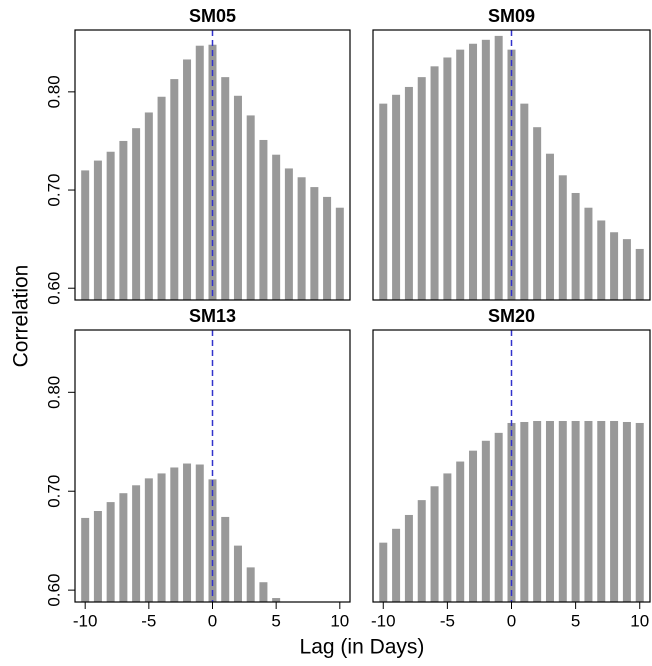  What do you see at coordinates (21, 316) in the screenshot?
I see `y-axis-label: Correlation` at bounding box center [21, 316].